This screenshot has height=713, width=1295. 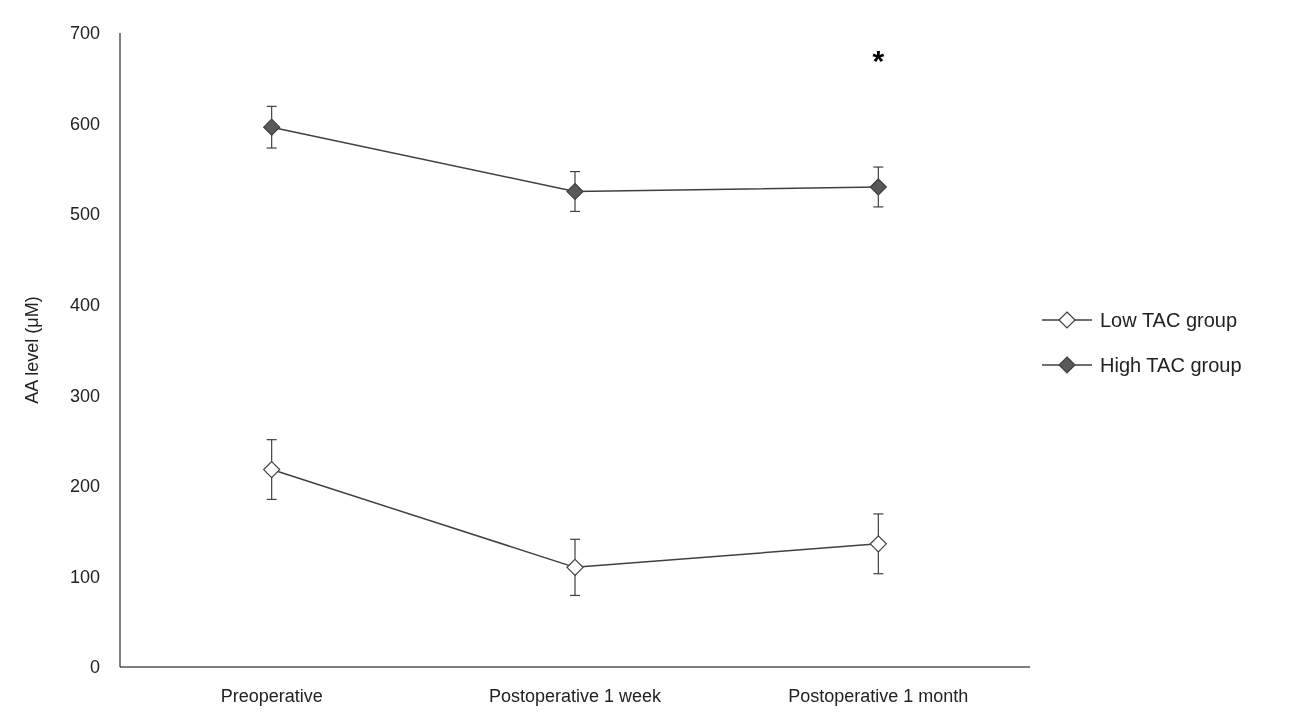 What do you see at coordinates (32, 350) in the screenshot?
I see `y-axis-title: AA level (μM)` at bounding box center [32, 350].